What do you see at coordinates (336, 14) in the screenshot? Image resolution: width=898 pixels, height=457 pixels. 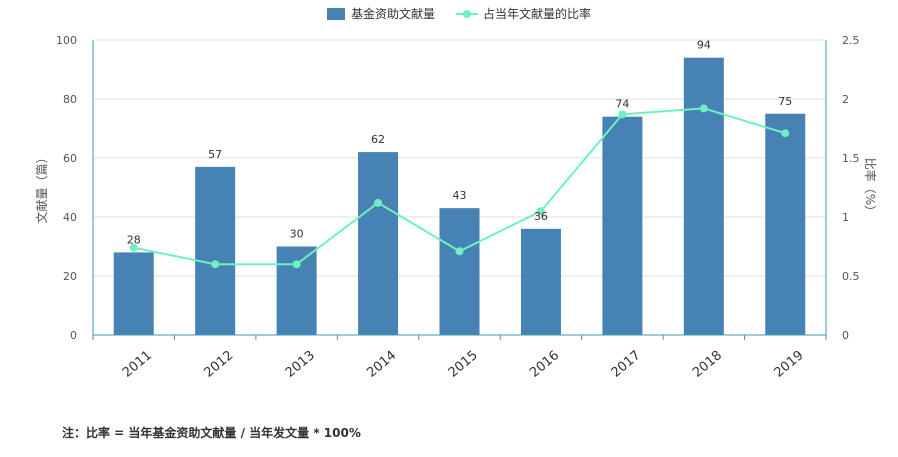 I see `legend-bar-swatch` at bounding box center [336, 14].